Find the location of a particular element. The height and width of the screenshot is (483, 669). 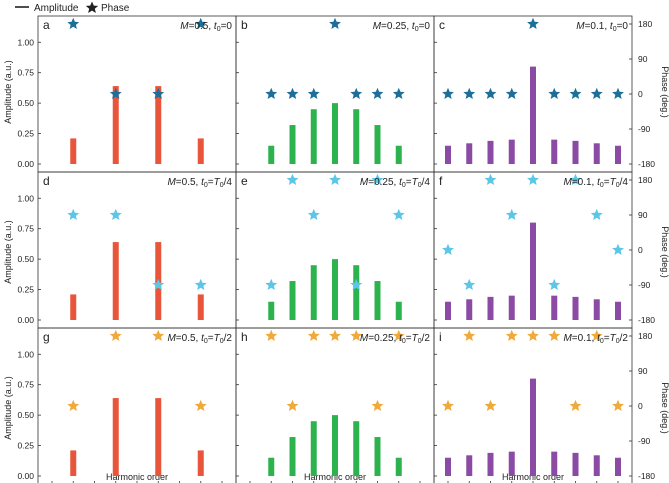

y-right-tick-label: 180 is located at coordinates (645, 180).